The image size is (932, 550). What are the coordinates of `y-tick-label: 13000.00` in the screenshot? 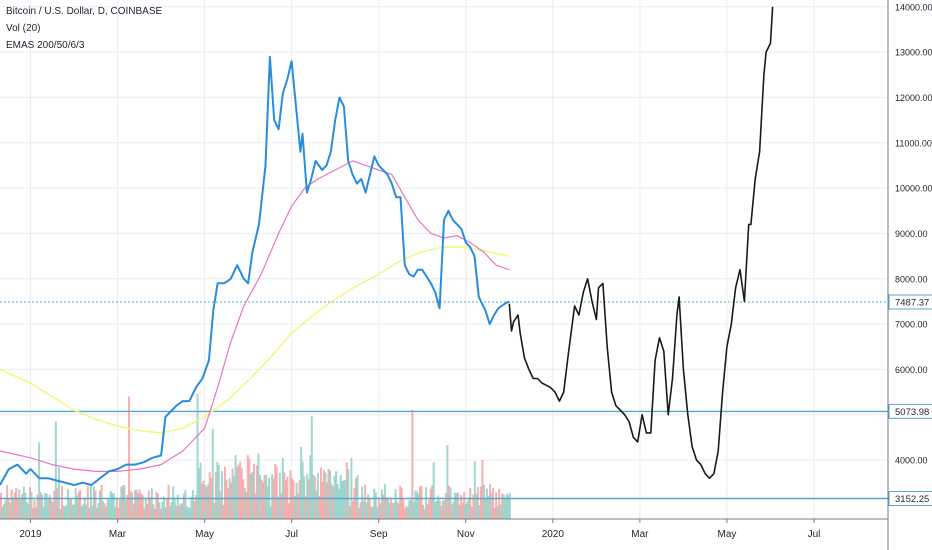 It's located at (913, 53).